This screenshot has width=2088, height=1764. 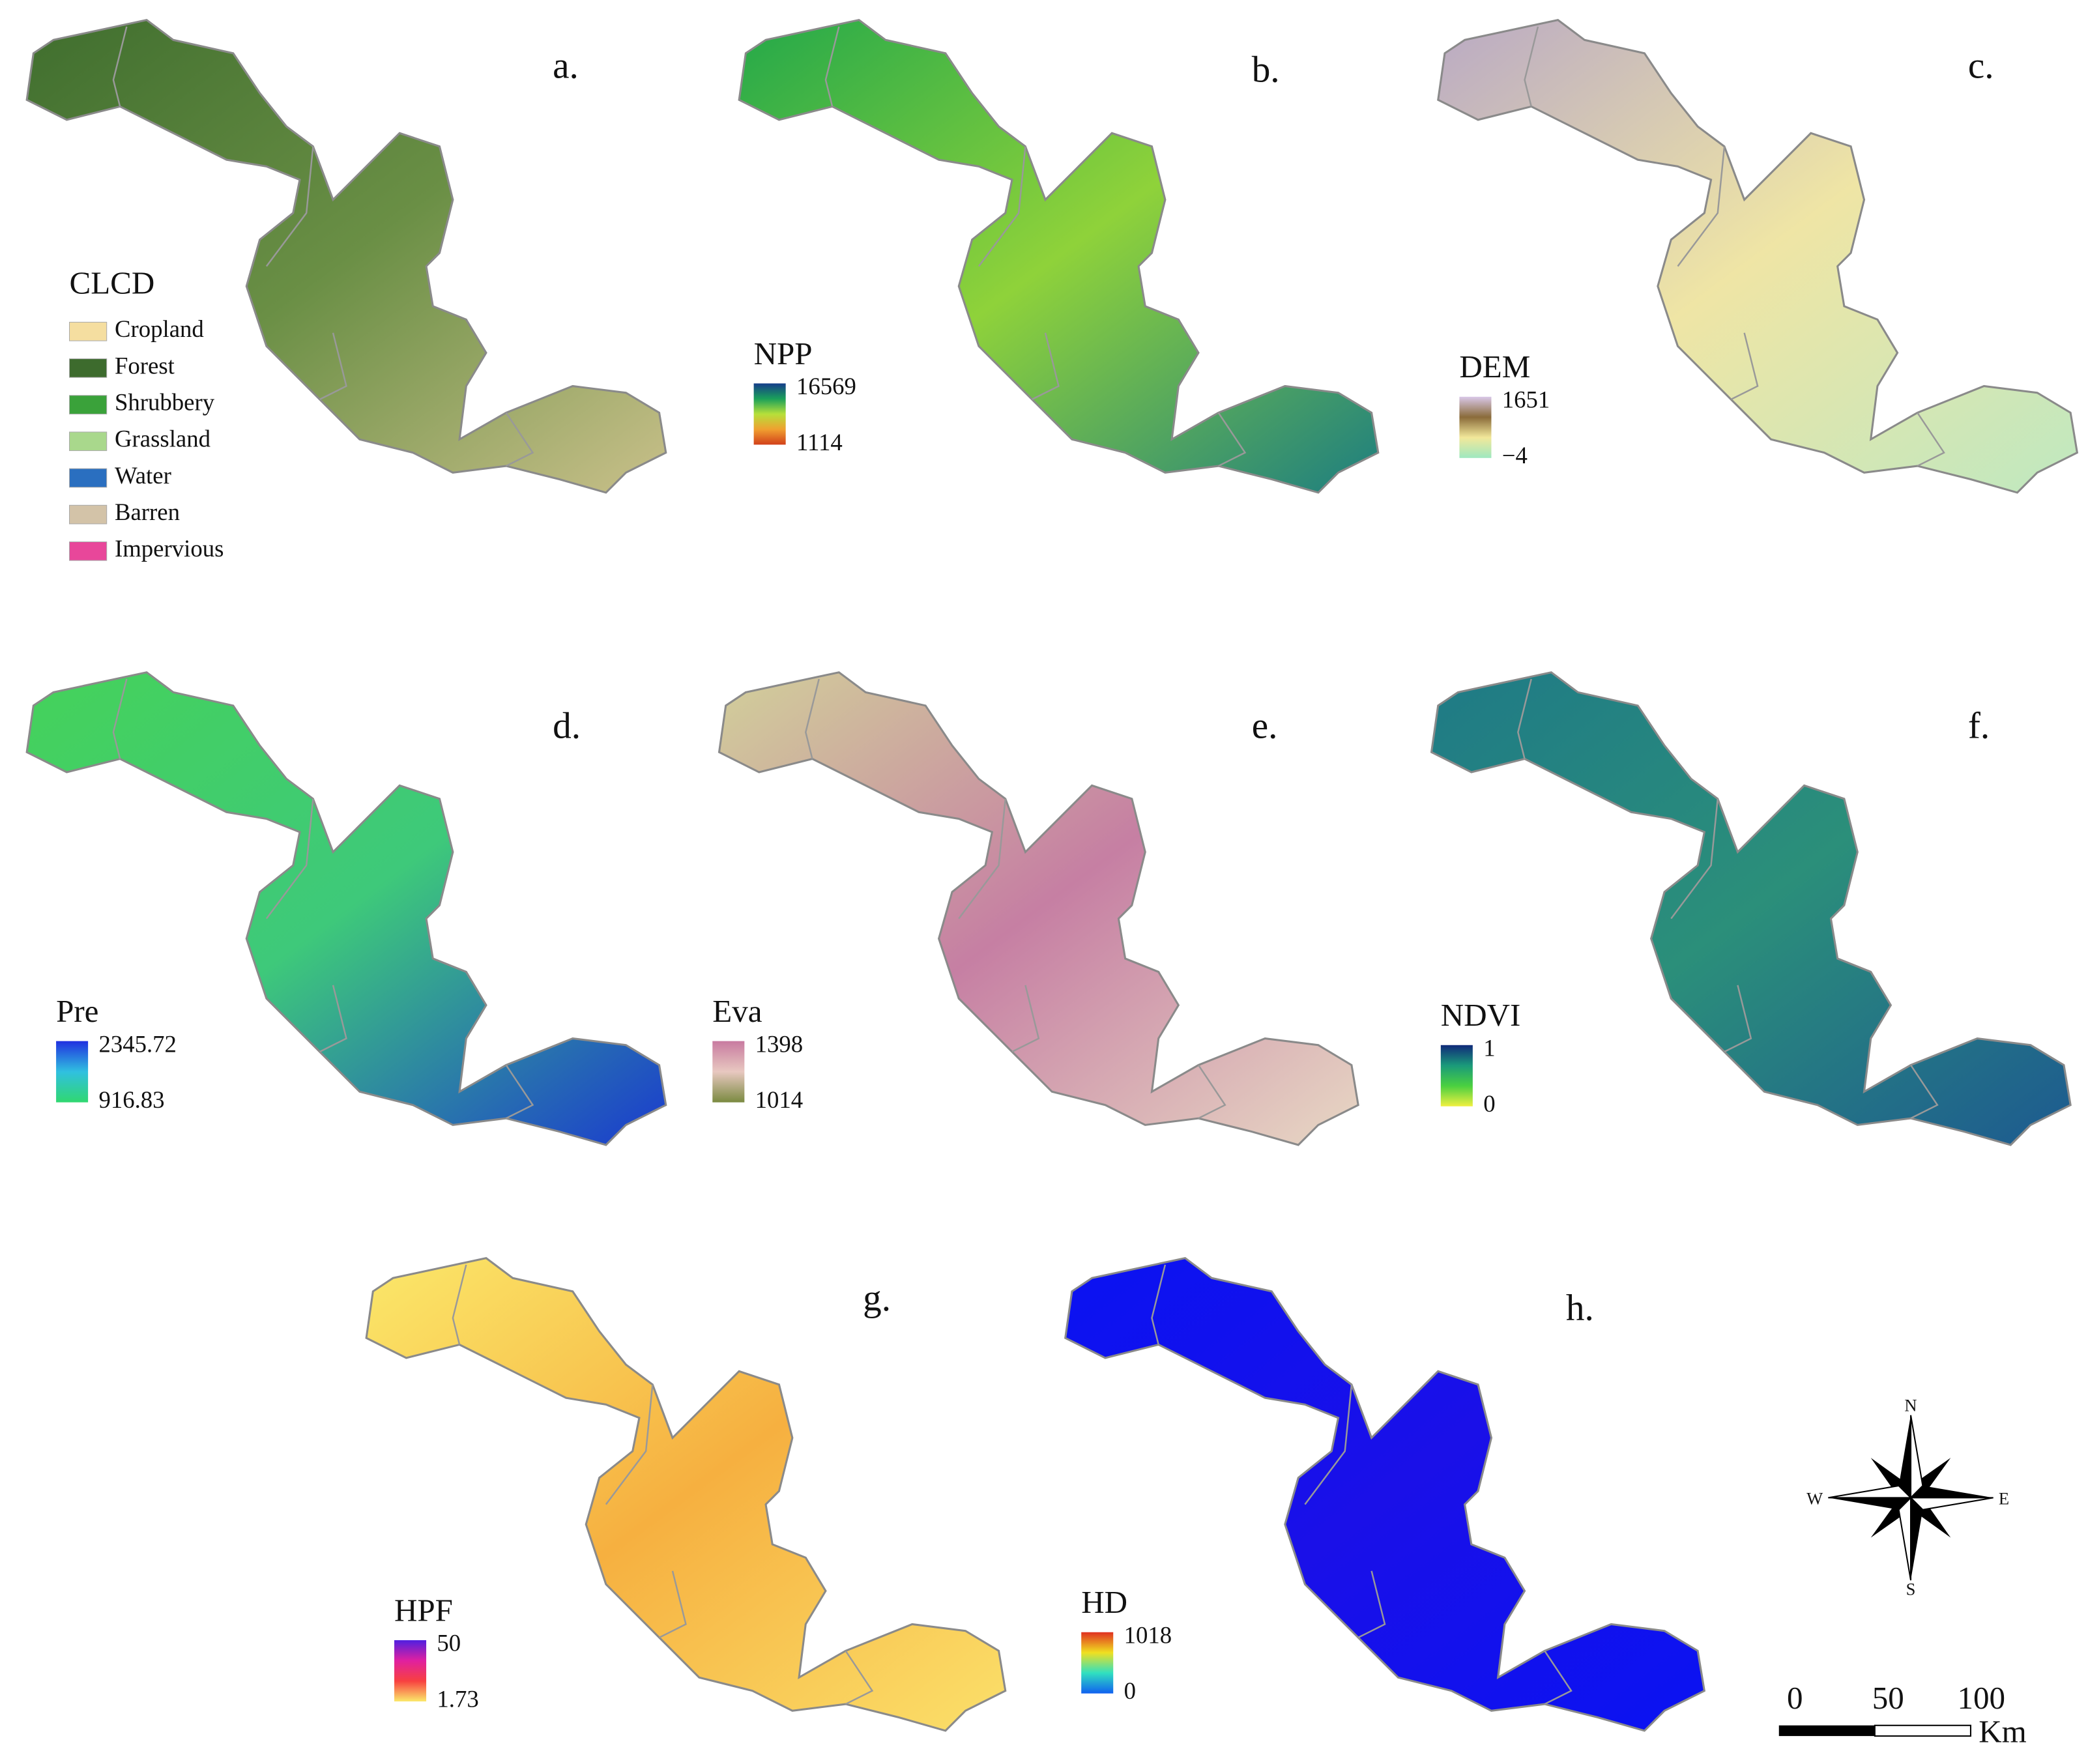 What do you see at coordinates (1148, 1634) in the screenshot?
I see `legend-max: 1018` at bounding box center [1148, 1634].